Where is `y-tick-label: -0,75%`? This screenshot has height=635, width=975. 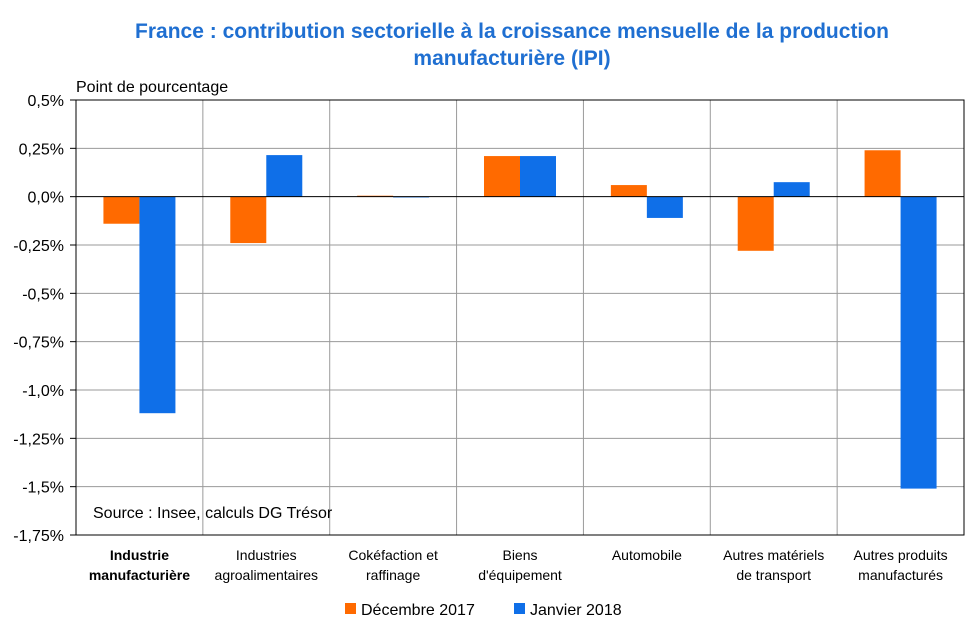 y-tick-label: -0,75% is located at coordinates (38, 343).